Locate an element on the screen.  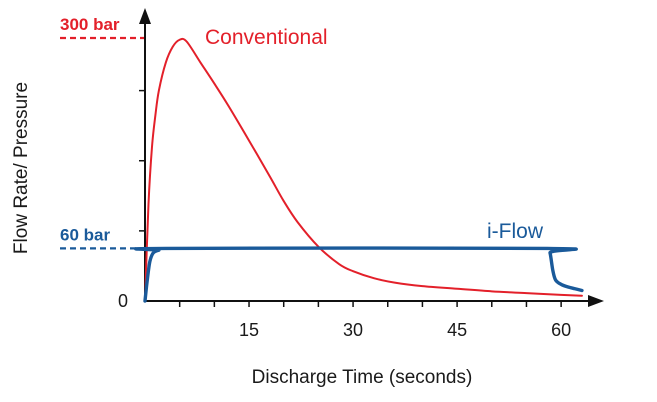
x-tick-label: 15 is located at coordinates (249, 330).